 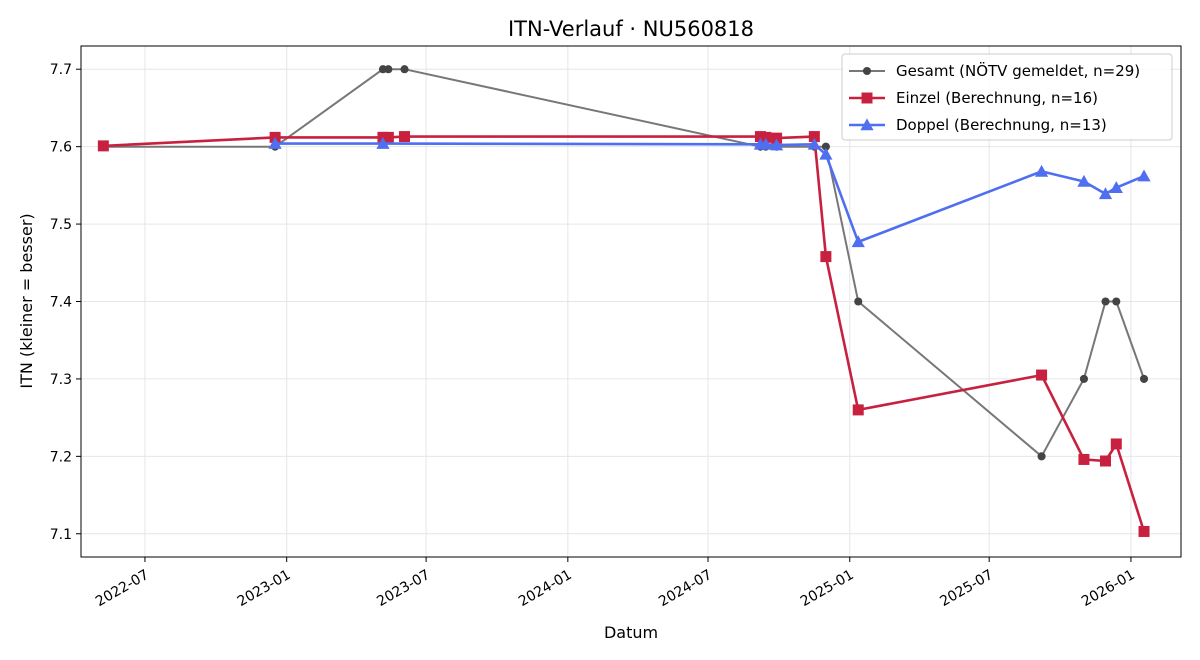 I want to click on y-tick-label: 7.5, so click(x=61, y=225).